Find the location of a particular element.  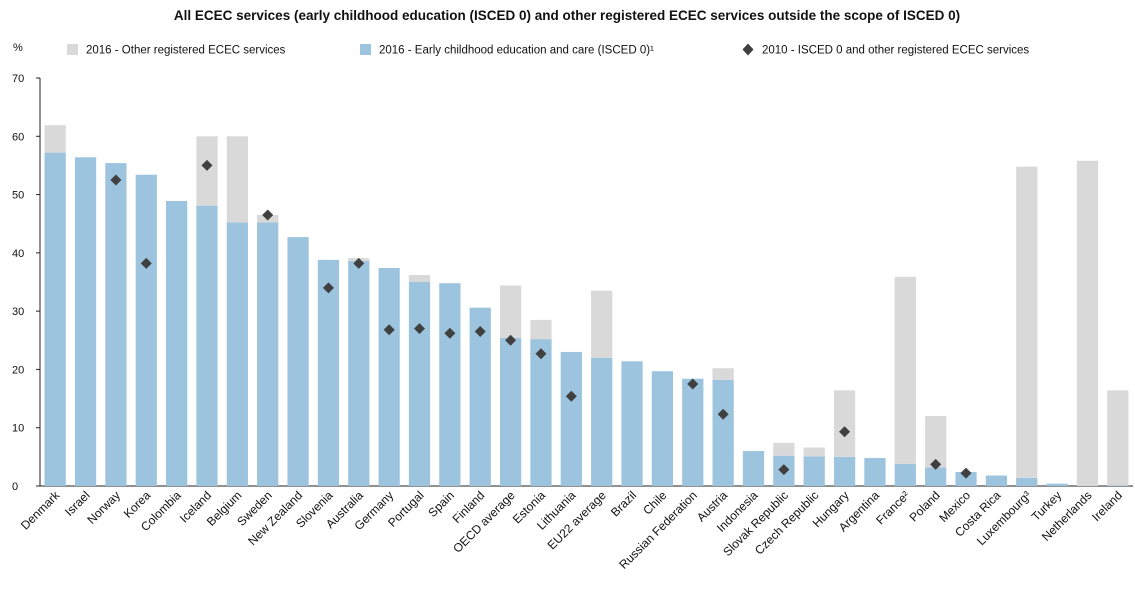

bar-group-israel is located at coordinates (85, 322).